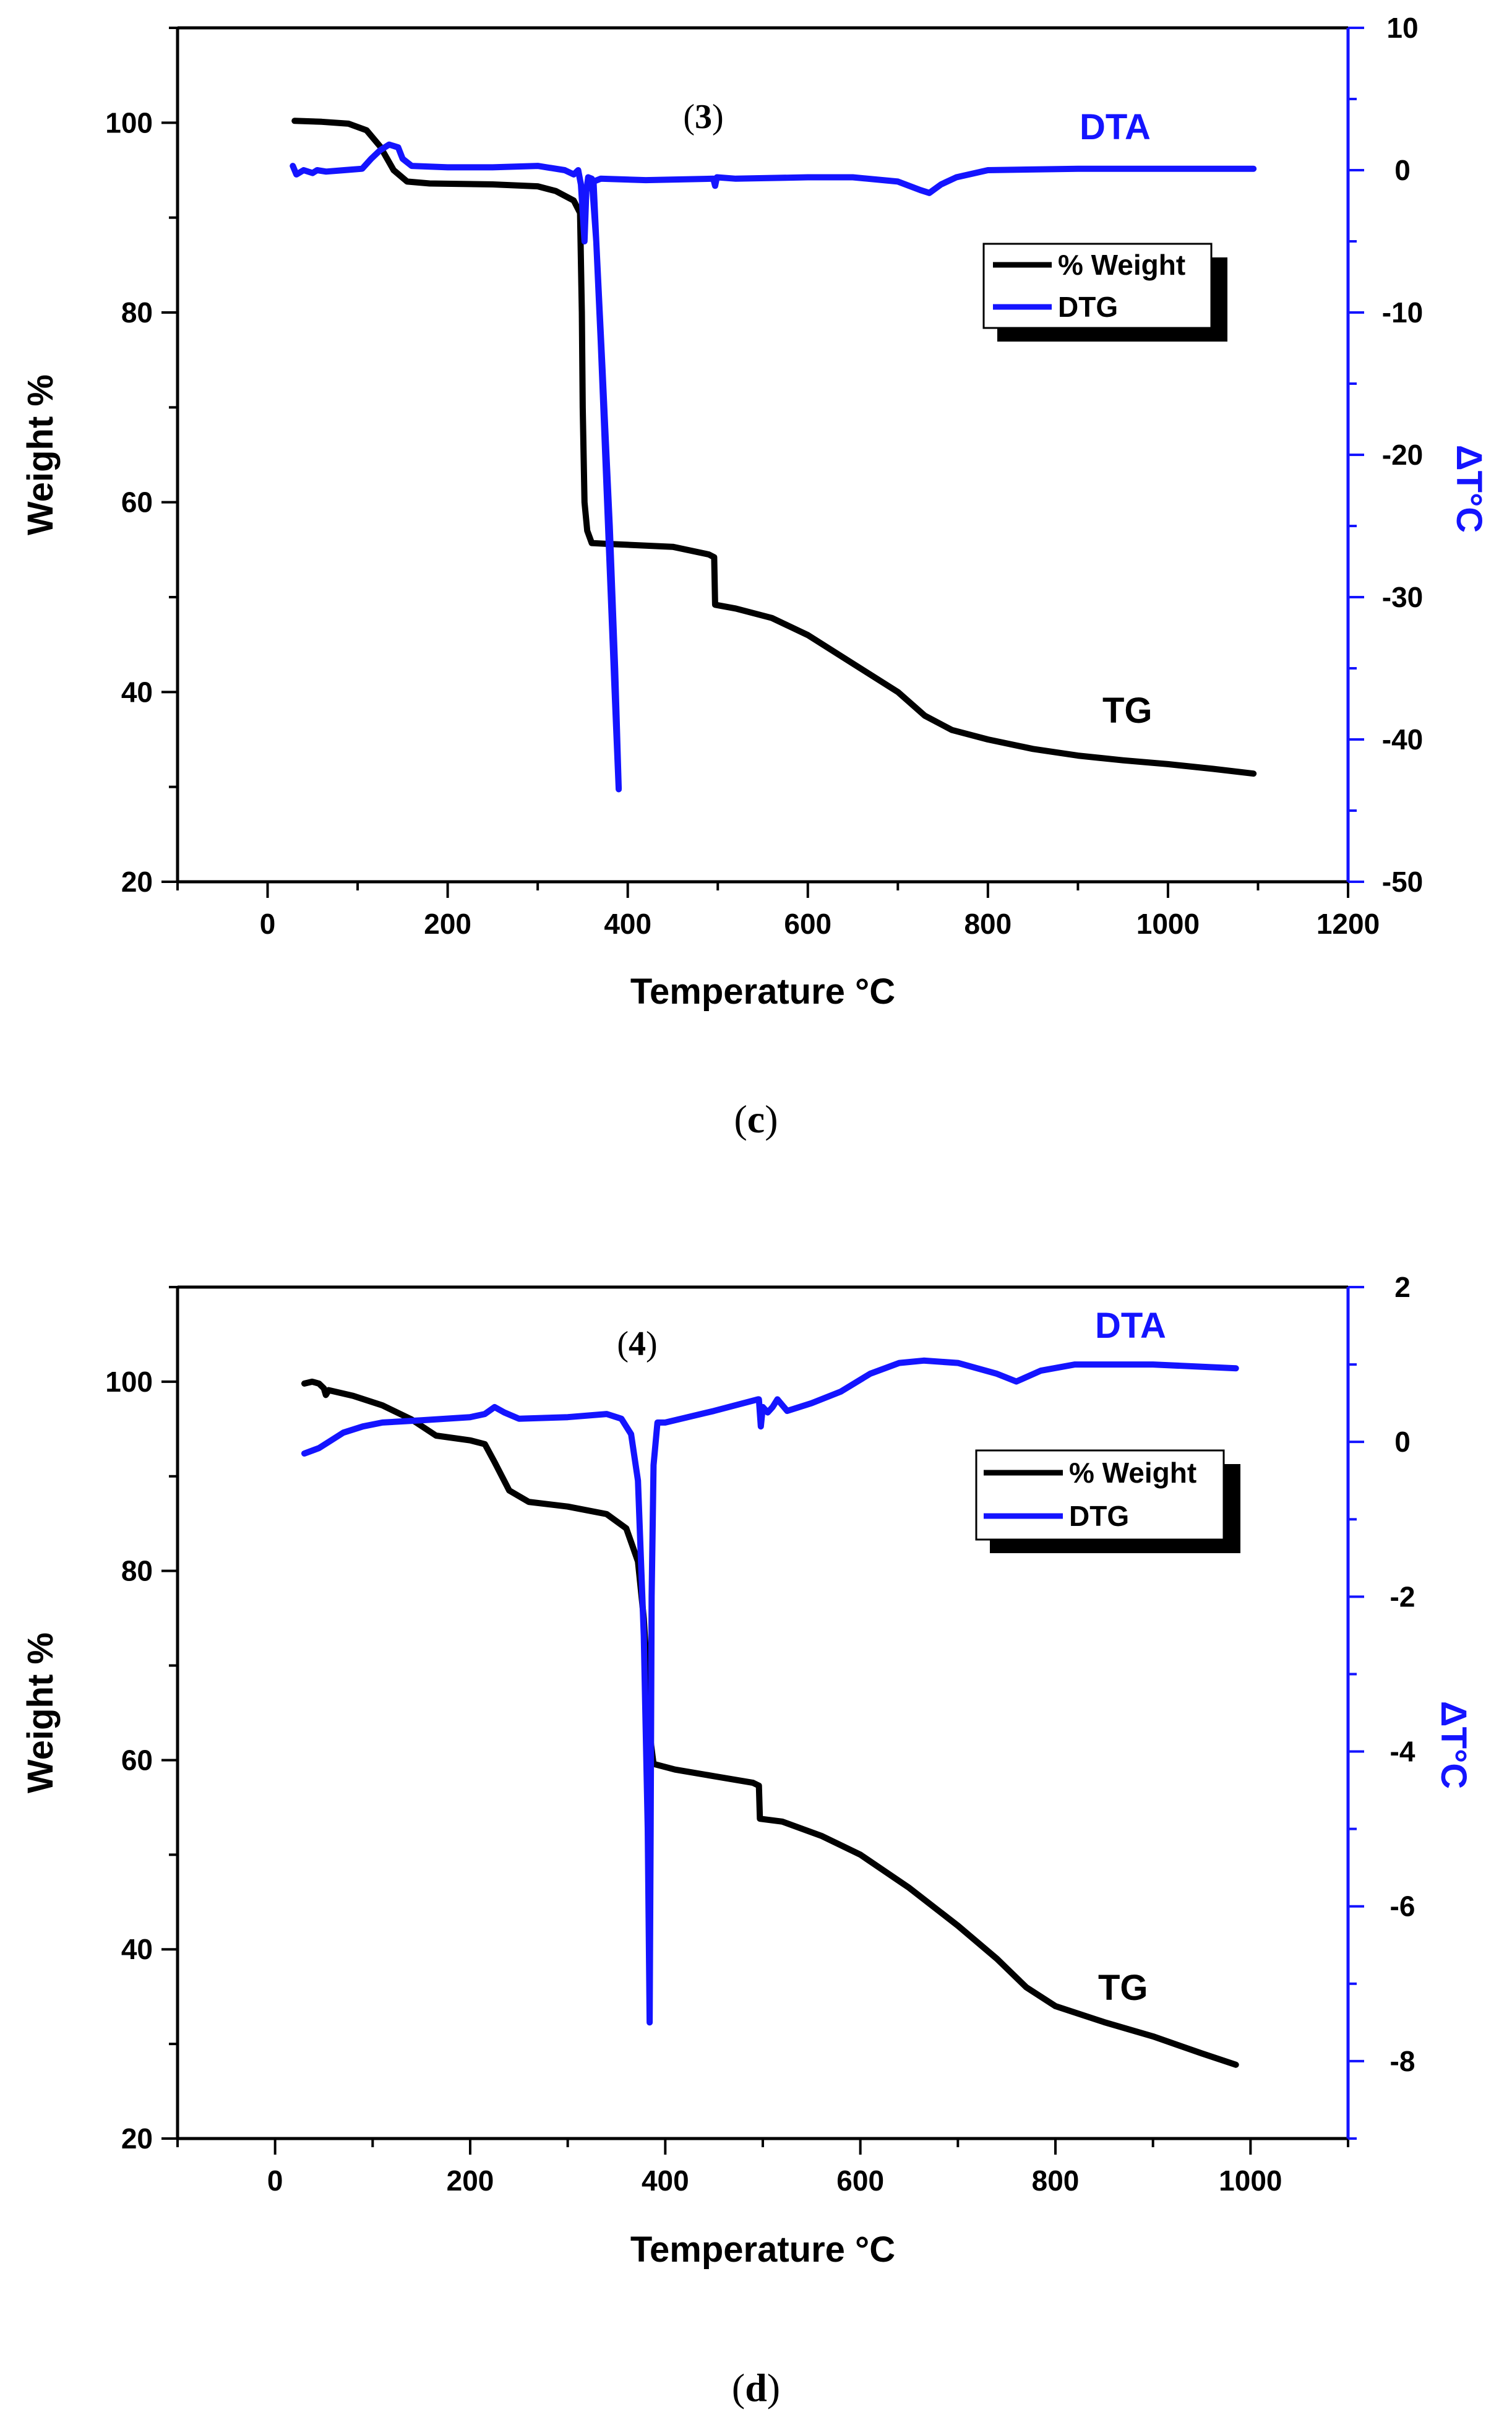  I want to click on x-tick-label: 1200, so click(1348, 924).